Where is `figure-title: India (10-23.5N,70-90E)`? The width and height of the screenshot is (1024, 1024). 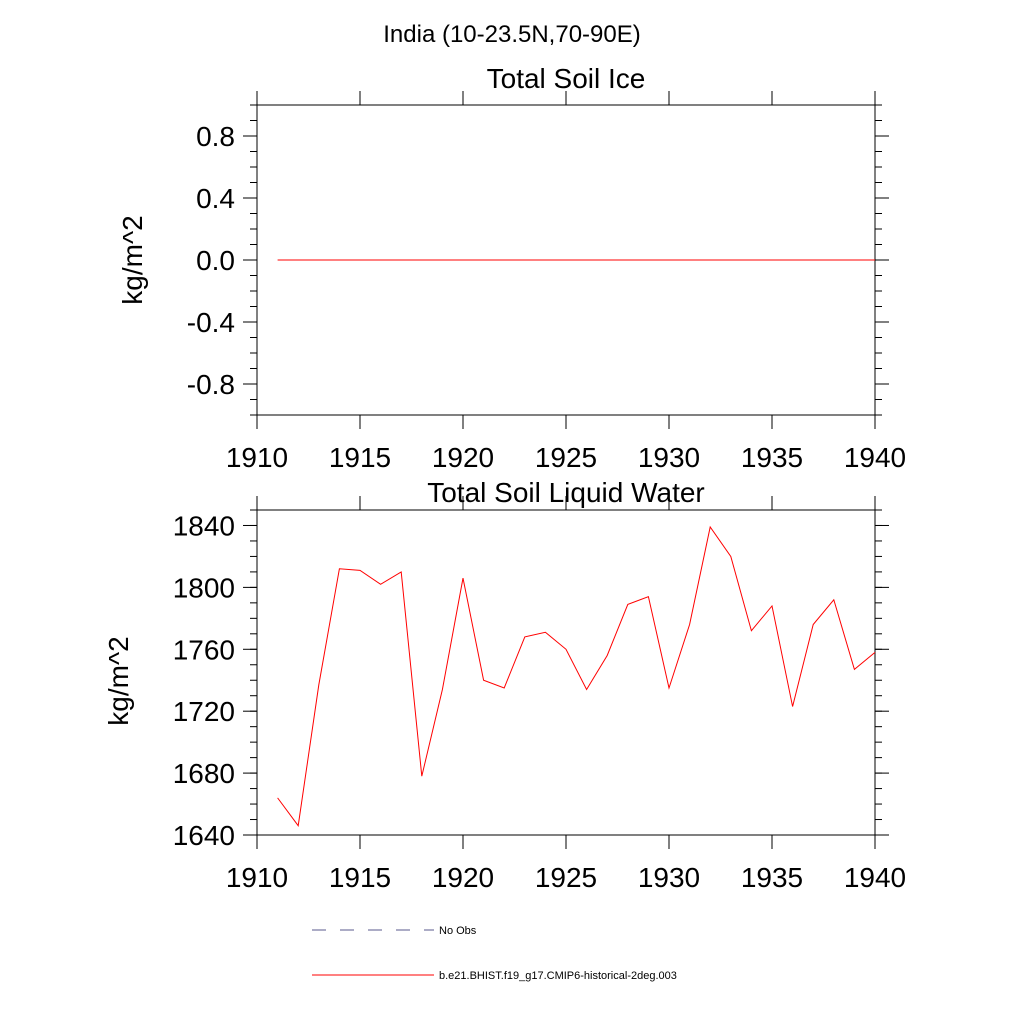 figure-title: India (10-23.5N,70-90E) is located at coordinates (511, 34).